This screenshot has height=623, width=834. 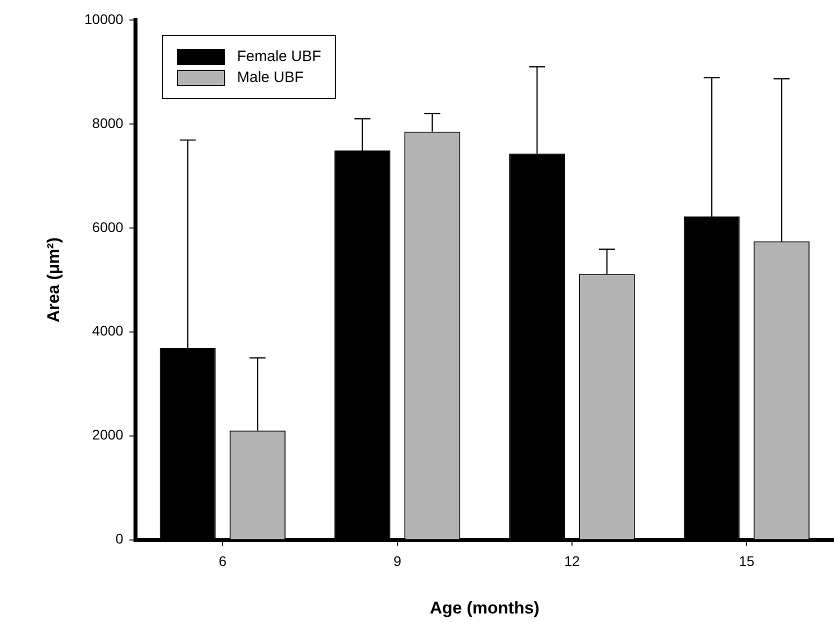 I want to click on x-tick-label: 12, so click(x=572, y=561).